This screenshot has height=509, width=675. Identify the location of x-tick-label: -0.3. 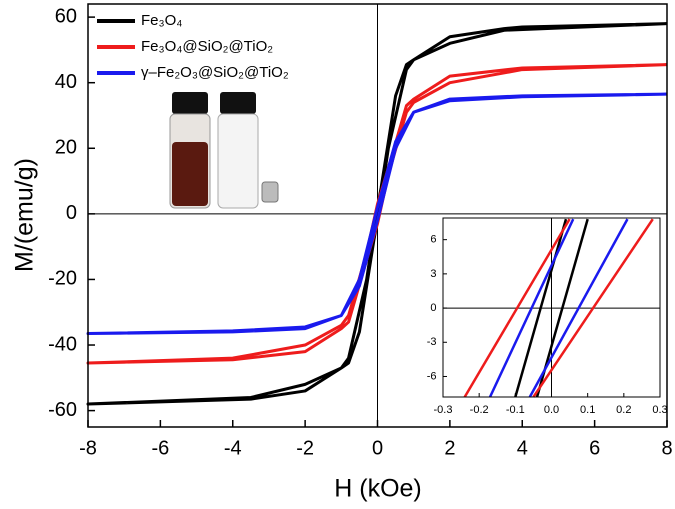
(443, 410).